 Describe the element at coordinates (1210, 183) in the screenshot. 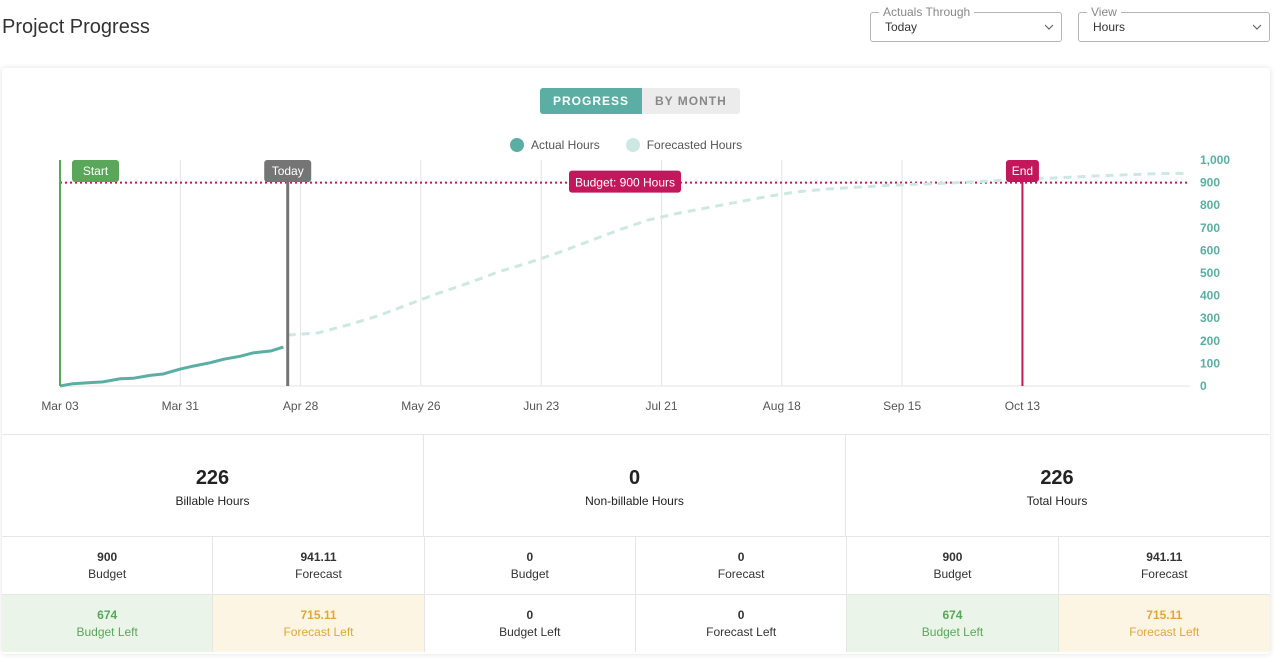

I see `y-tick-label: 900` at that location.